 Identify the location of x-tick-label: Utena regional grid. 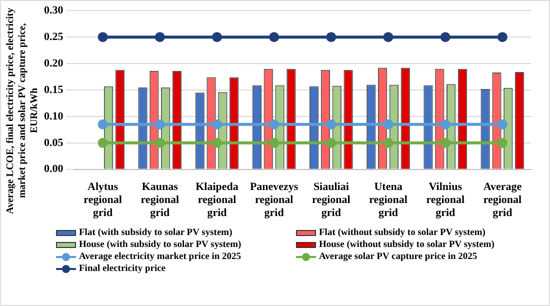
(388, 200).